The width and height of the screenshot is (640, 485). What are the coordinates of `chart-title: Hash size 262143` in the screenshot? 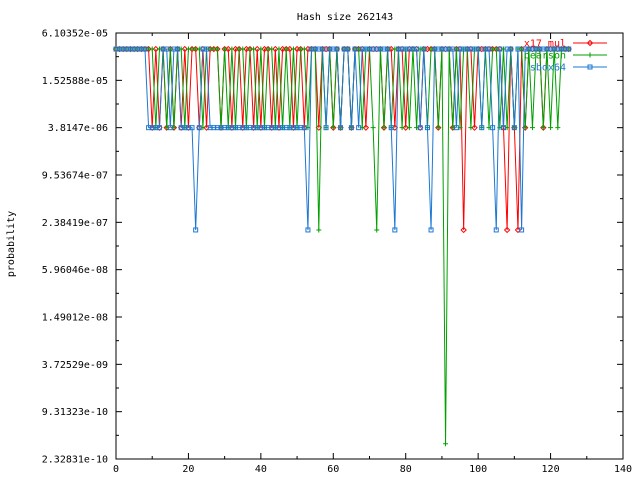 It's located at (345, 17).